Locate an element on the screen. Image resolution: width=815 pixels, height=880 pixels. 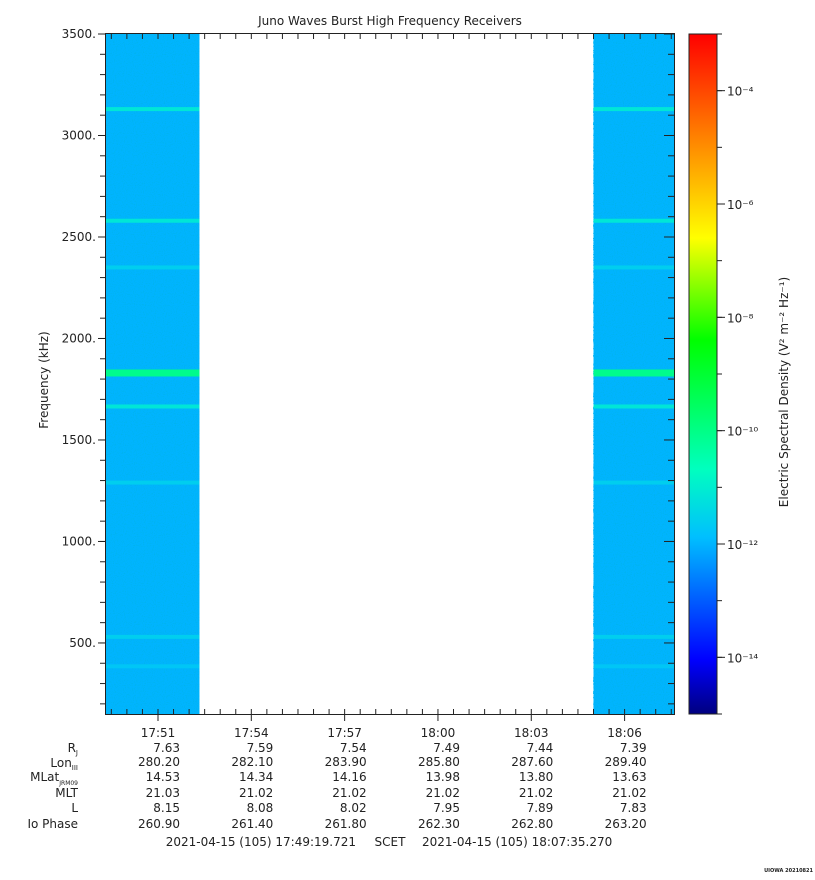
end-time: 2021-04-15 (105) 18:07:35.270 is located at coordinates (517, 842).